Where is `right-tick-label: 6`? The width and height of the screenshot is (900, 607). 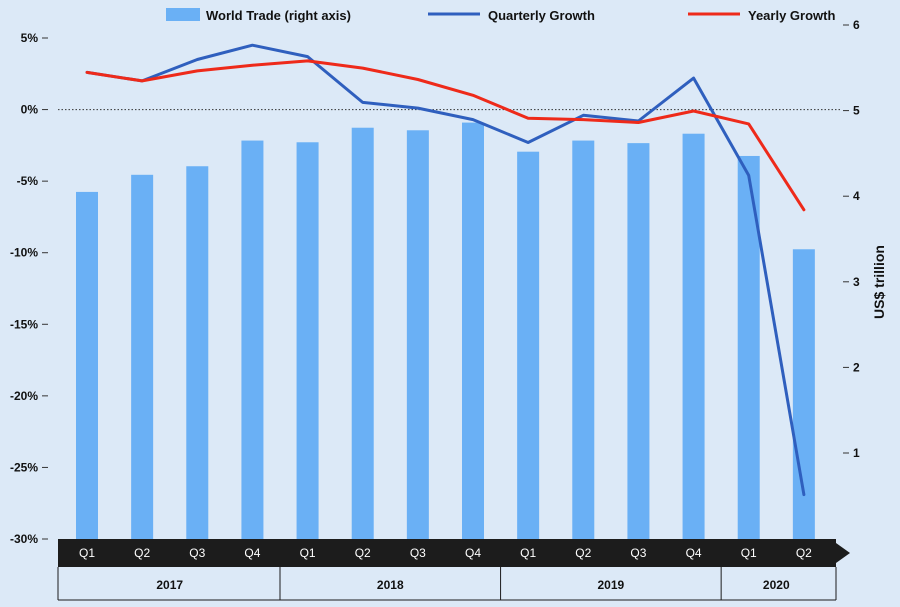
right-tick-label: 6 is located at coordinates (856, 25).